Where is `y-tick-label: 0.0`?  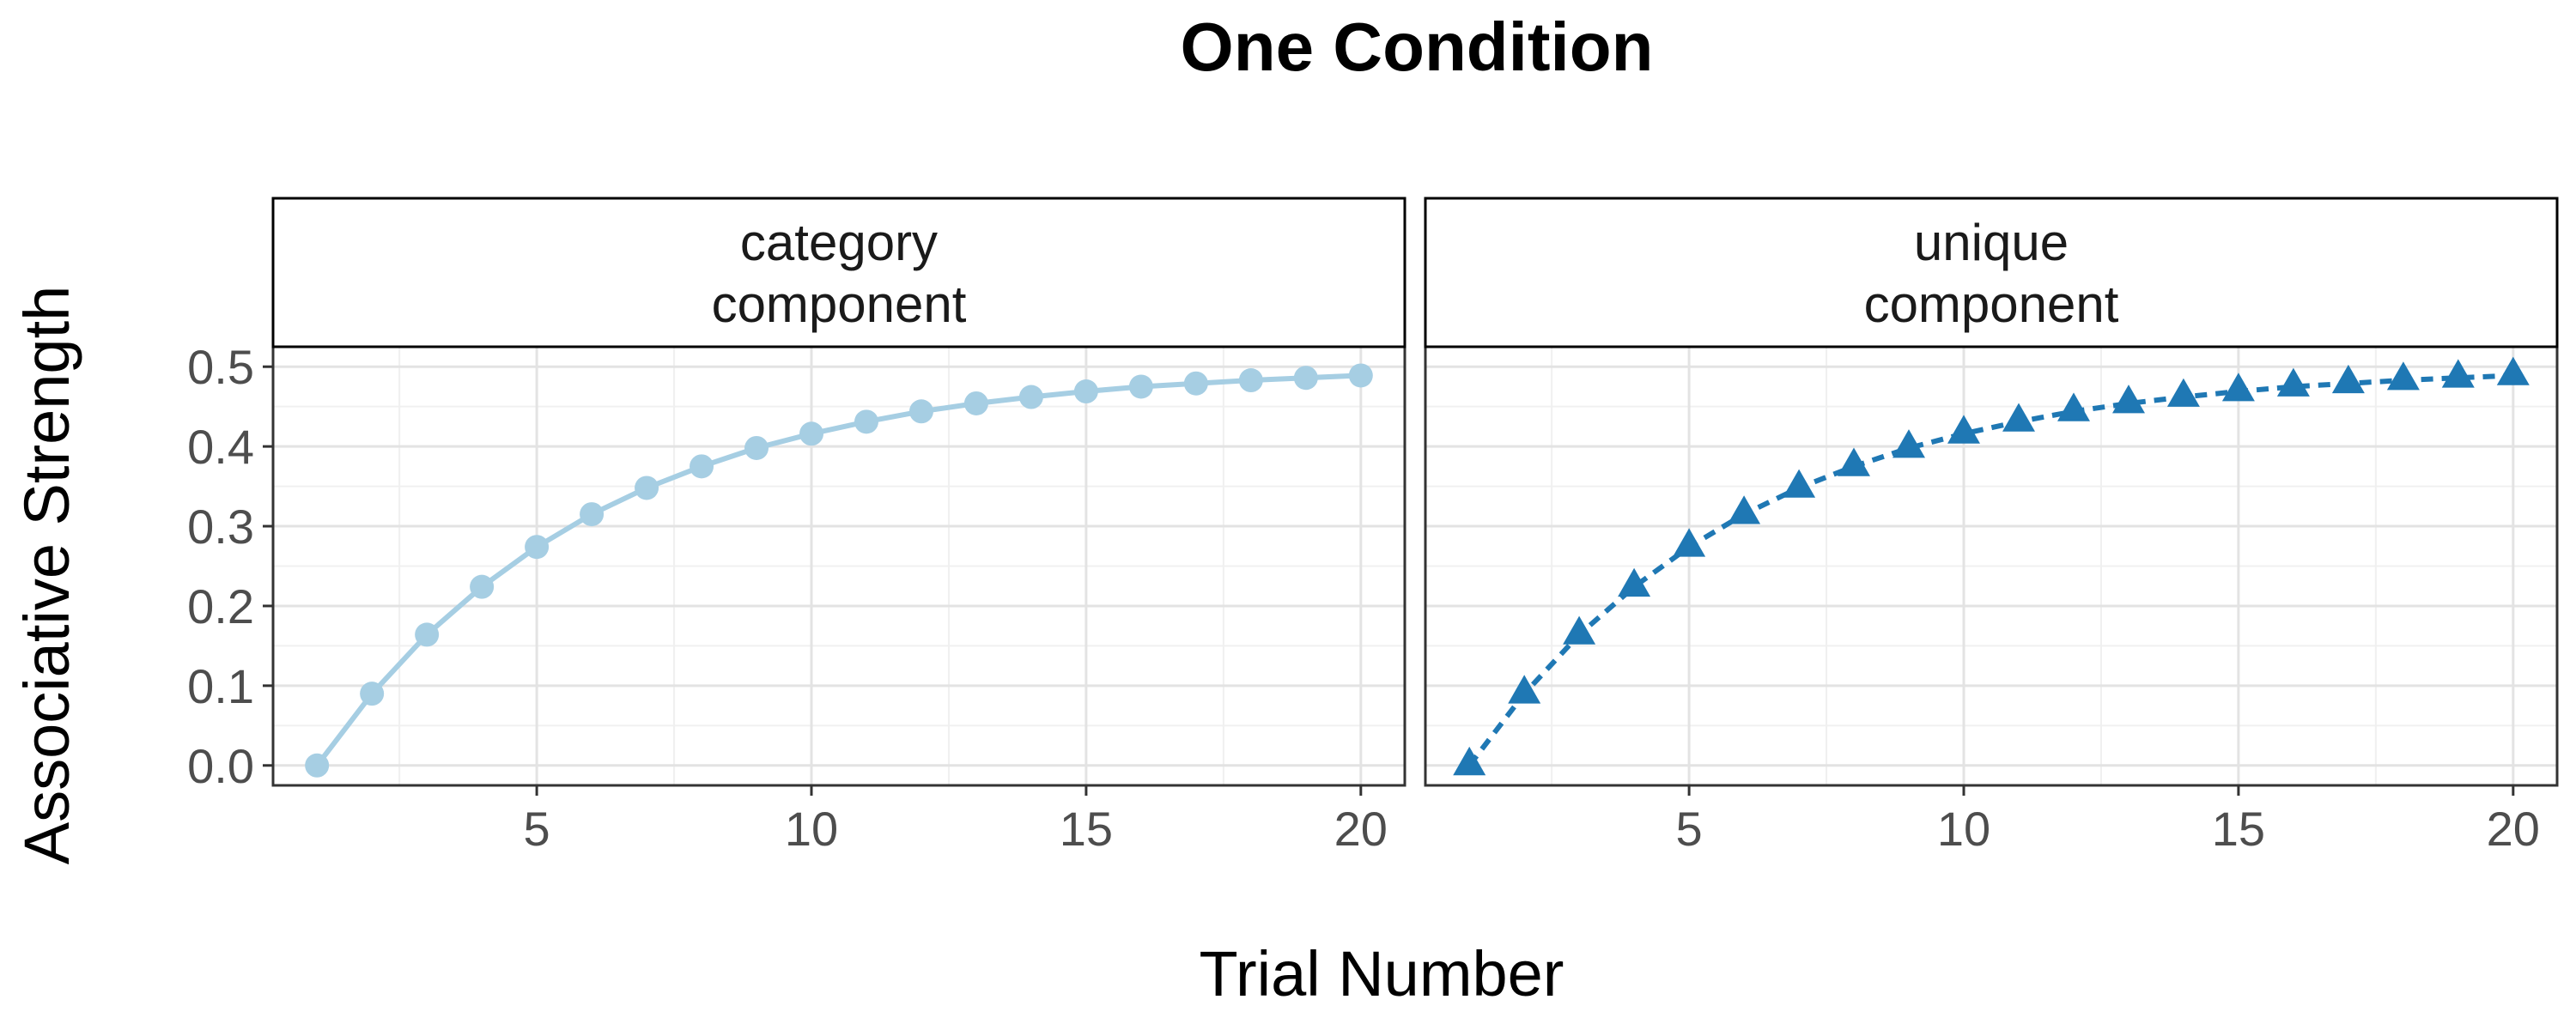
y-tick-label: 0.0 is located at coordinates (220, 766).